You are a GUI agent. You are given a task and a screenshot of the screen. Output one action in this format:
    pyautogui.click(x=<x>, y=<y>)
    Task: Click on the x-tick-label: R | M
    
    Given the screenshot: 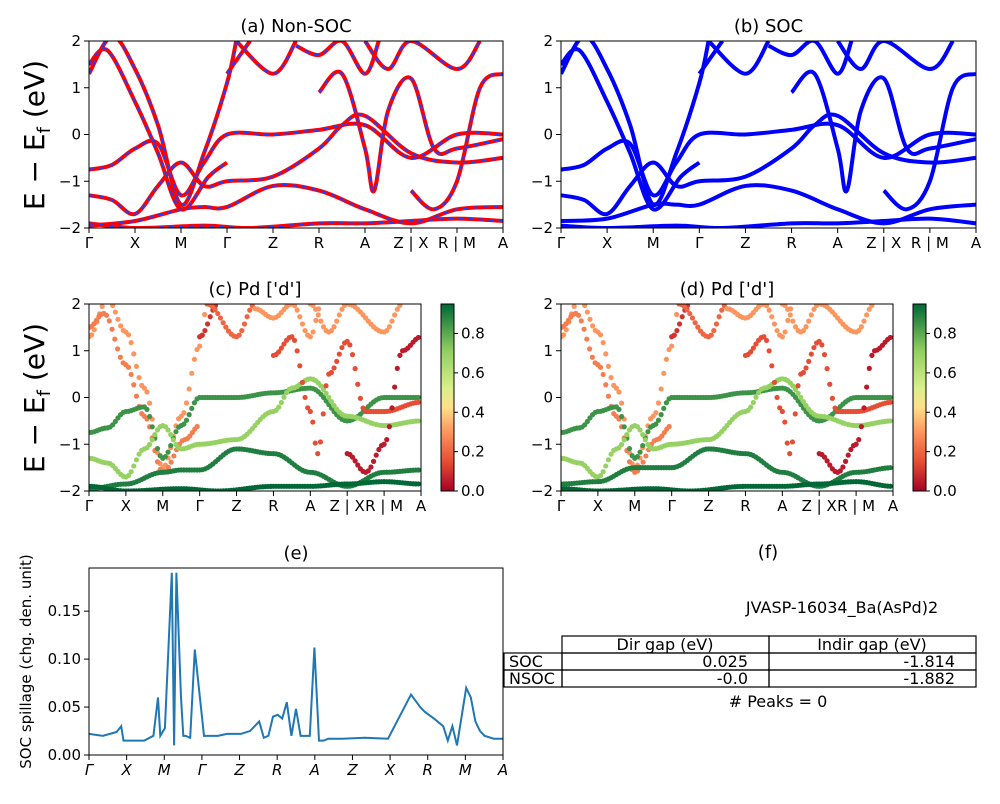 What is the action you would take?
    pyautogui.click(x=384, y=506)
    